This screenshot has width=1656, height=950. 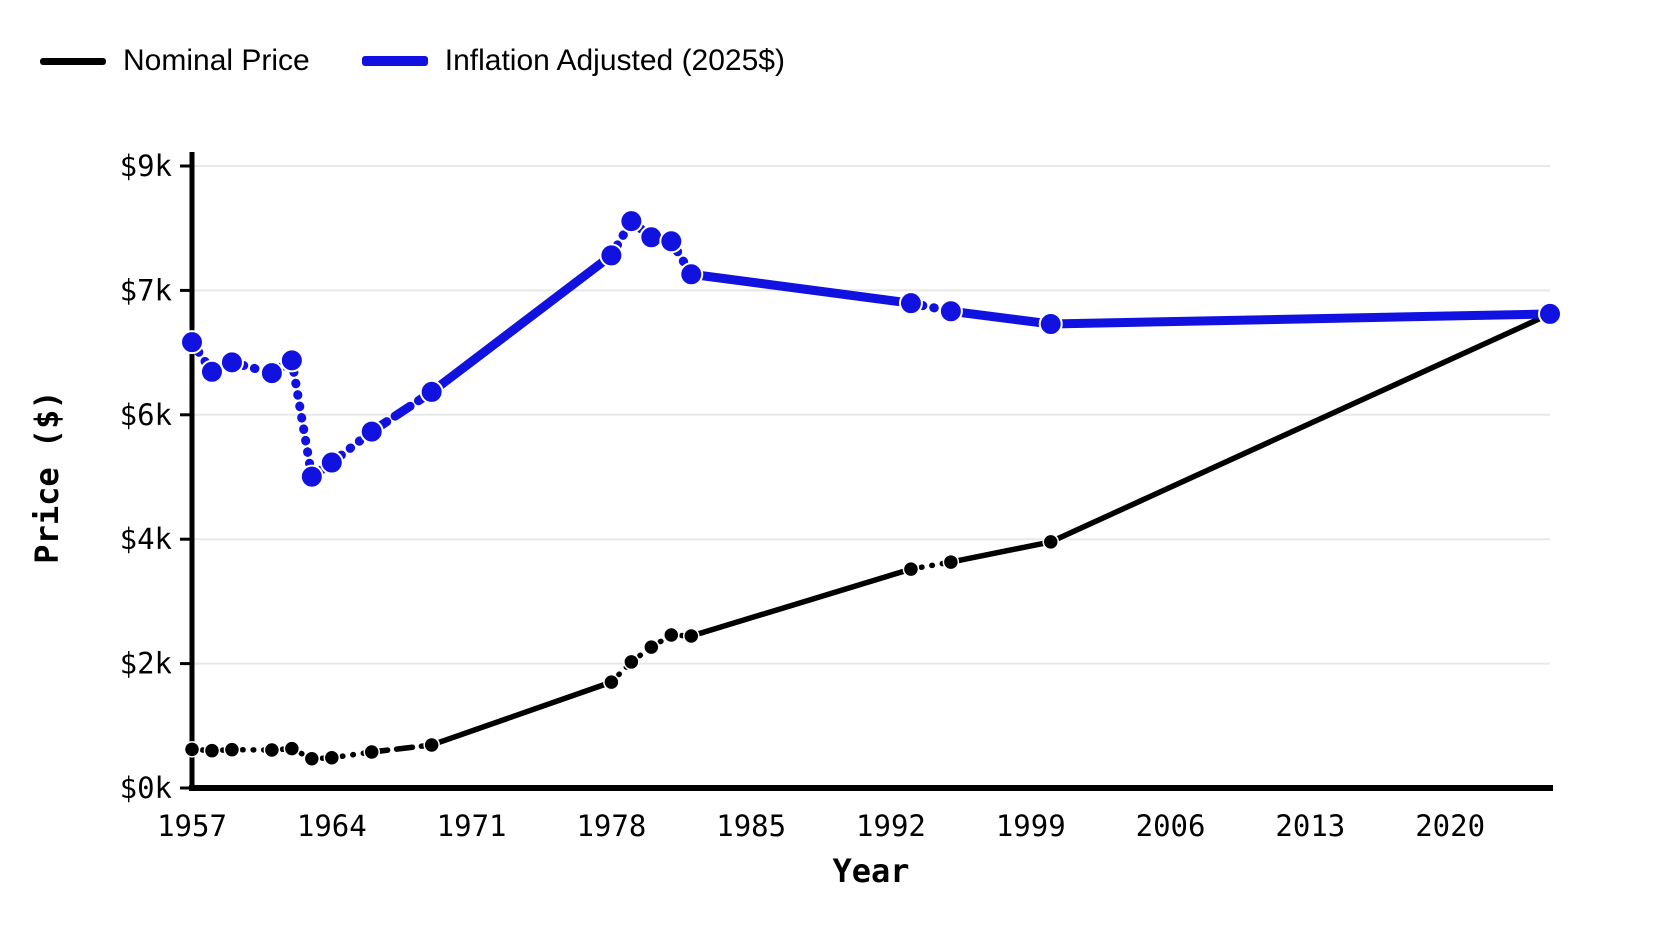 I want to click on x-tick-label: 1999, so click(x=1031, y=826).